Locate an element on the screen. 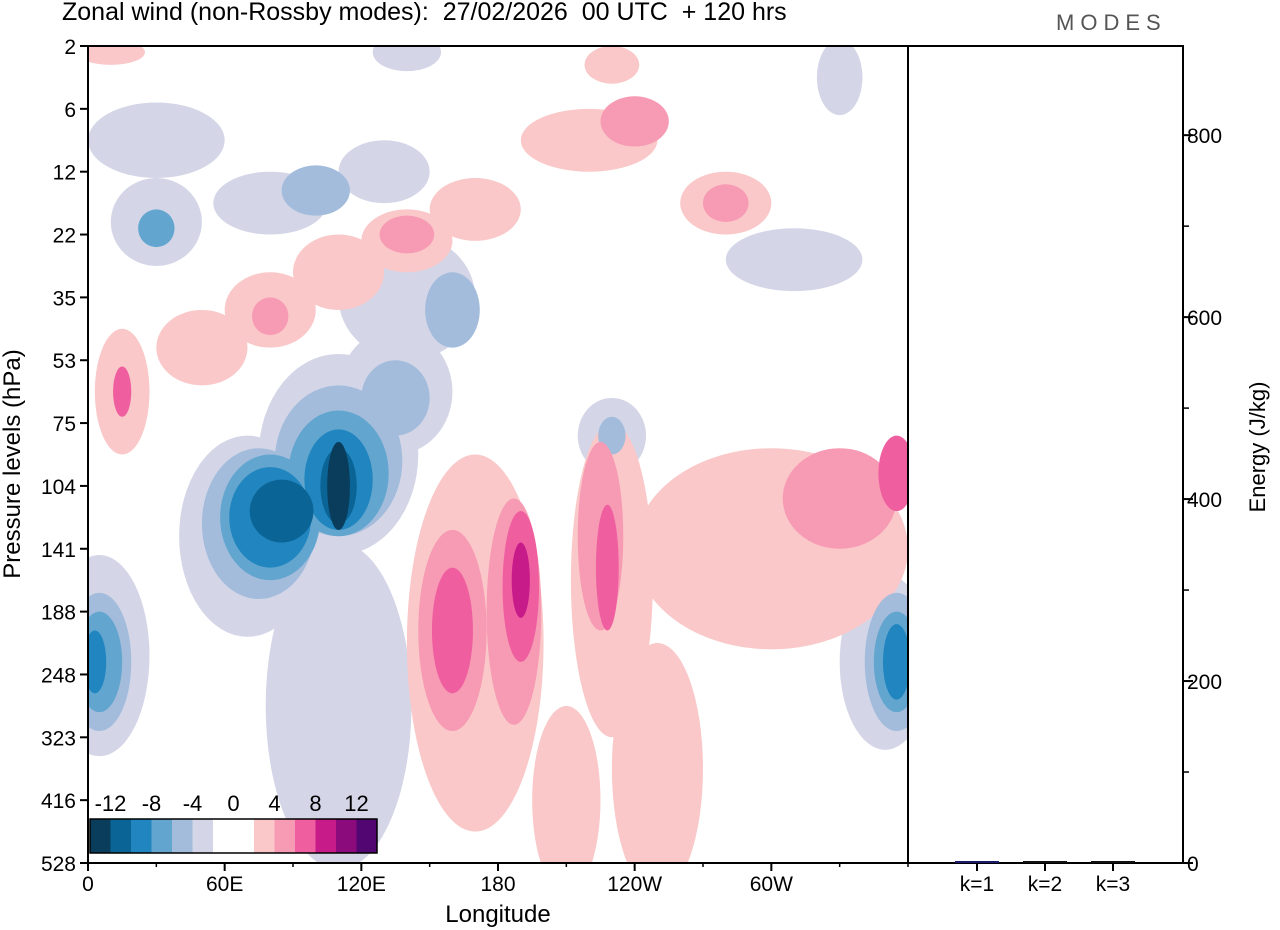 This screenshot has height=930, width=1280. y-tick-label: 12 is located at coordinates (64, 173).